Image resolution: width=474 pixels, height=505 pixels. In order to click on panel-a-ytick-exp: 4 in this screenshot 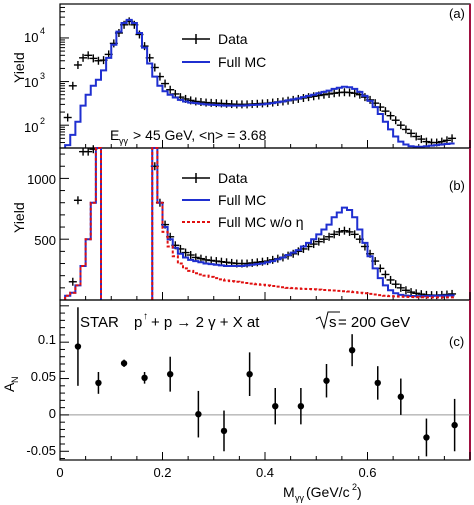, I will do `click(42, 31)`.